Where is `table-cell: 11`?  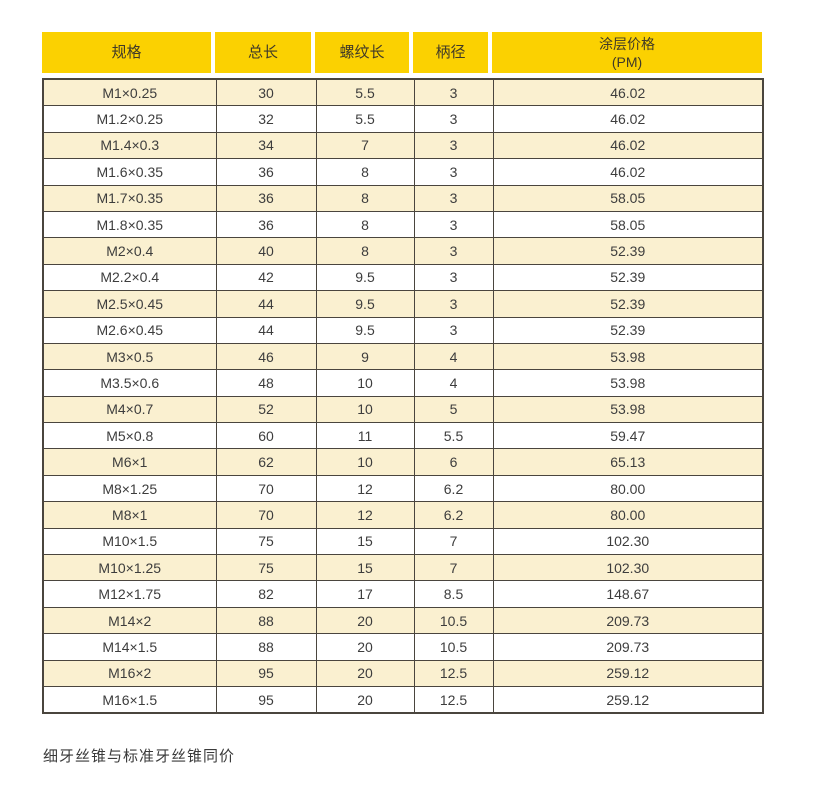 table-cell: 11 is located at coordinates (365, 436).